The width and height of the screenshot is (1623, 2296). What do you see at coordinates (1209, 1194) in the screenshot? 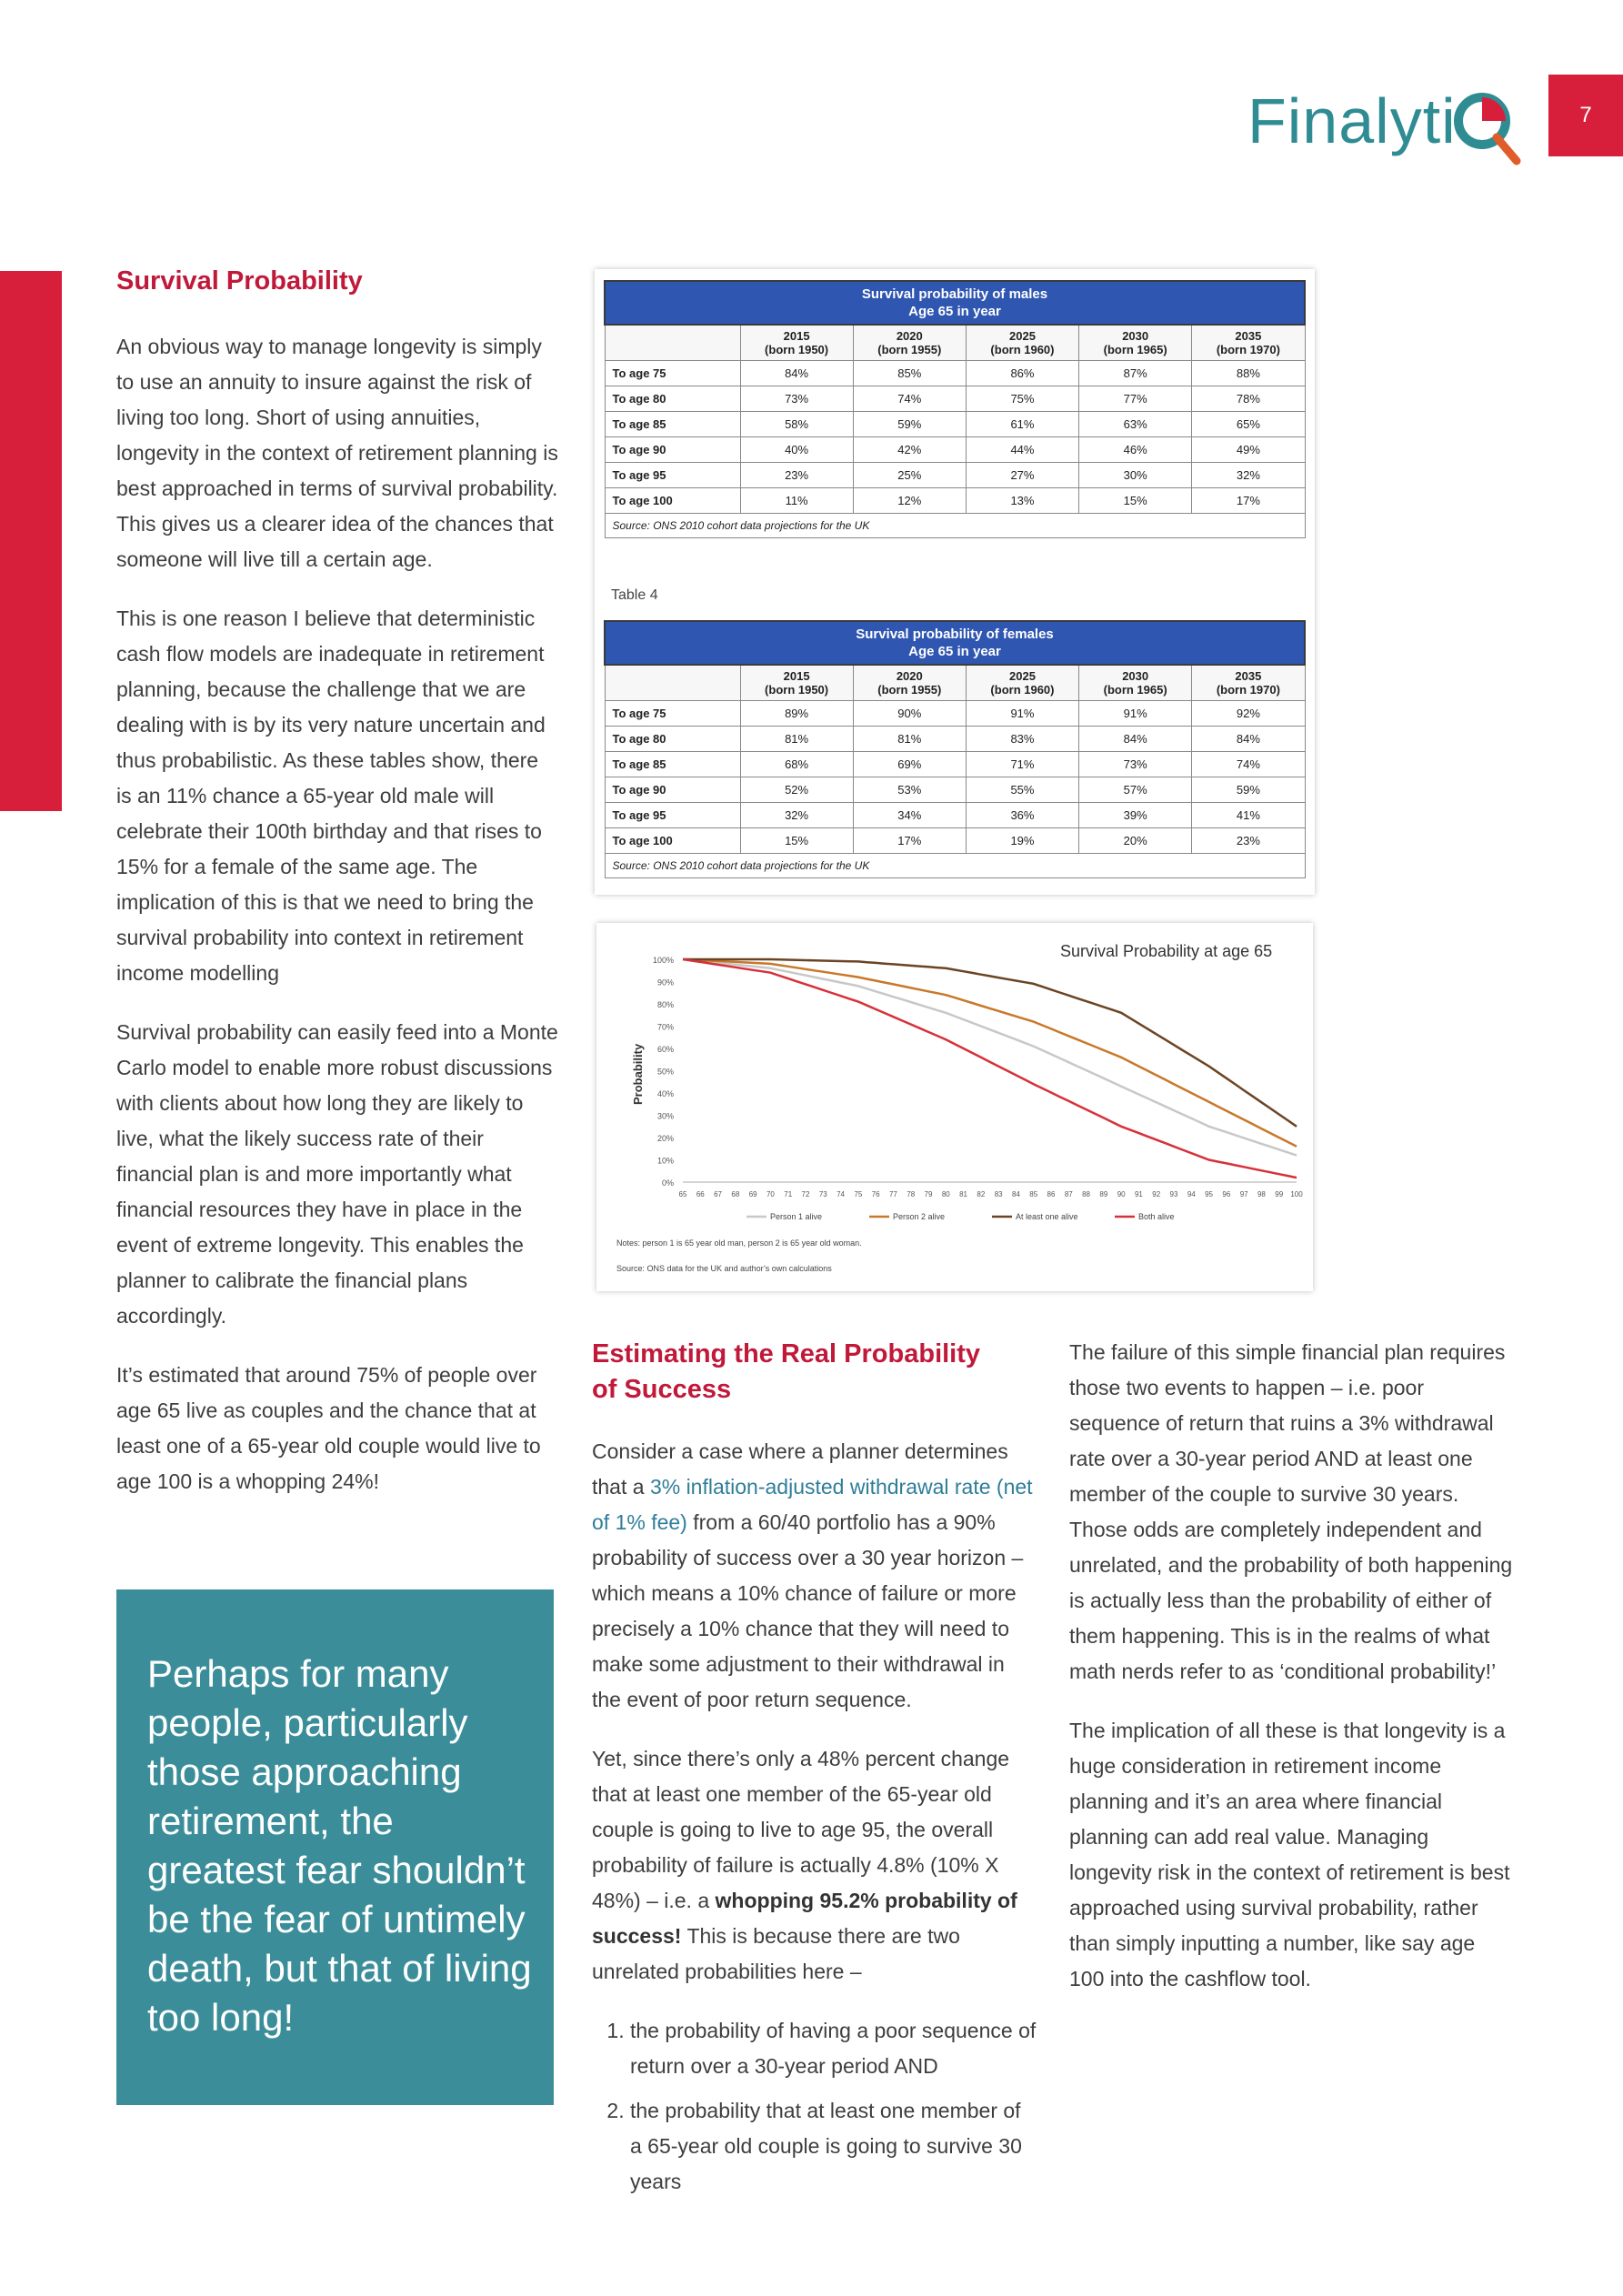
I see `x-tick-label: 95` at bounding box center [1209, 1194].